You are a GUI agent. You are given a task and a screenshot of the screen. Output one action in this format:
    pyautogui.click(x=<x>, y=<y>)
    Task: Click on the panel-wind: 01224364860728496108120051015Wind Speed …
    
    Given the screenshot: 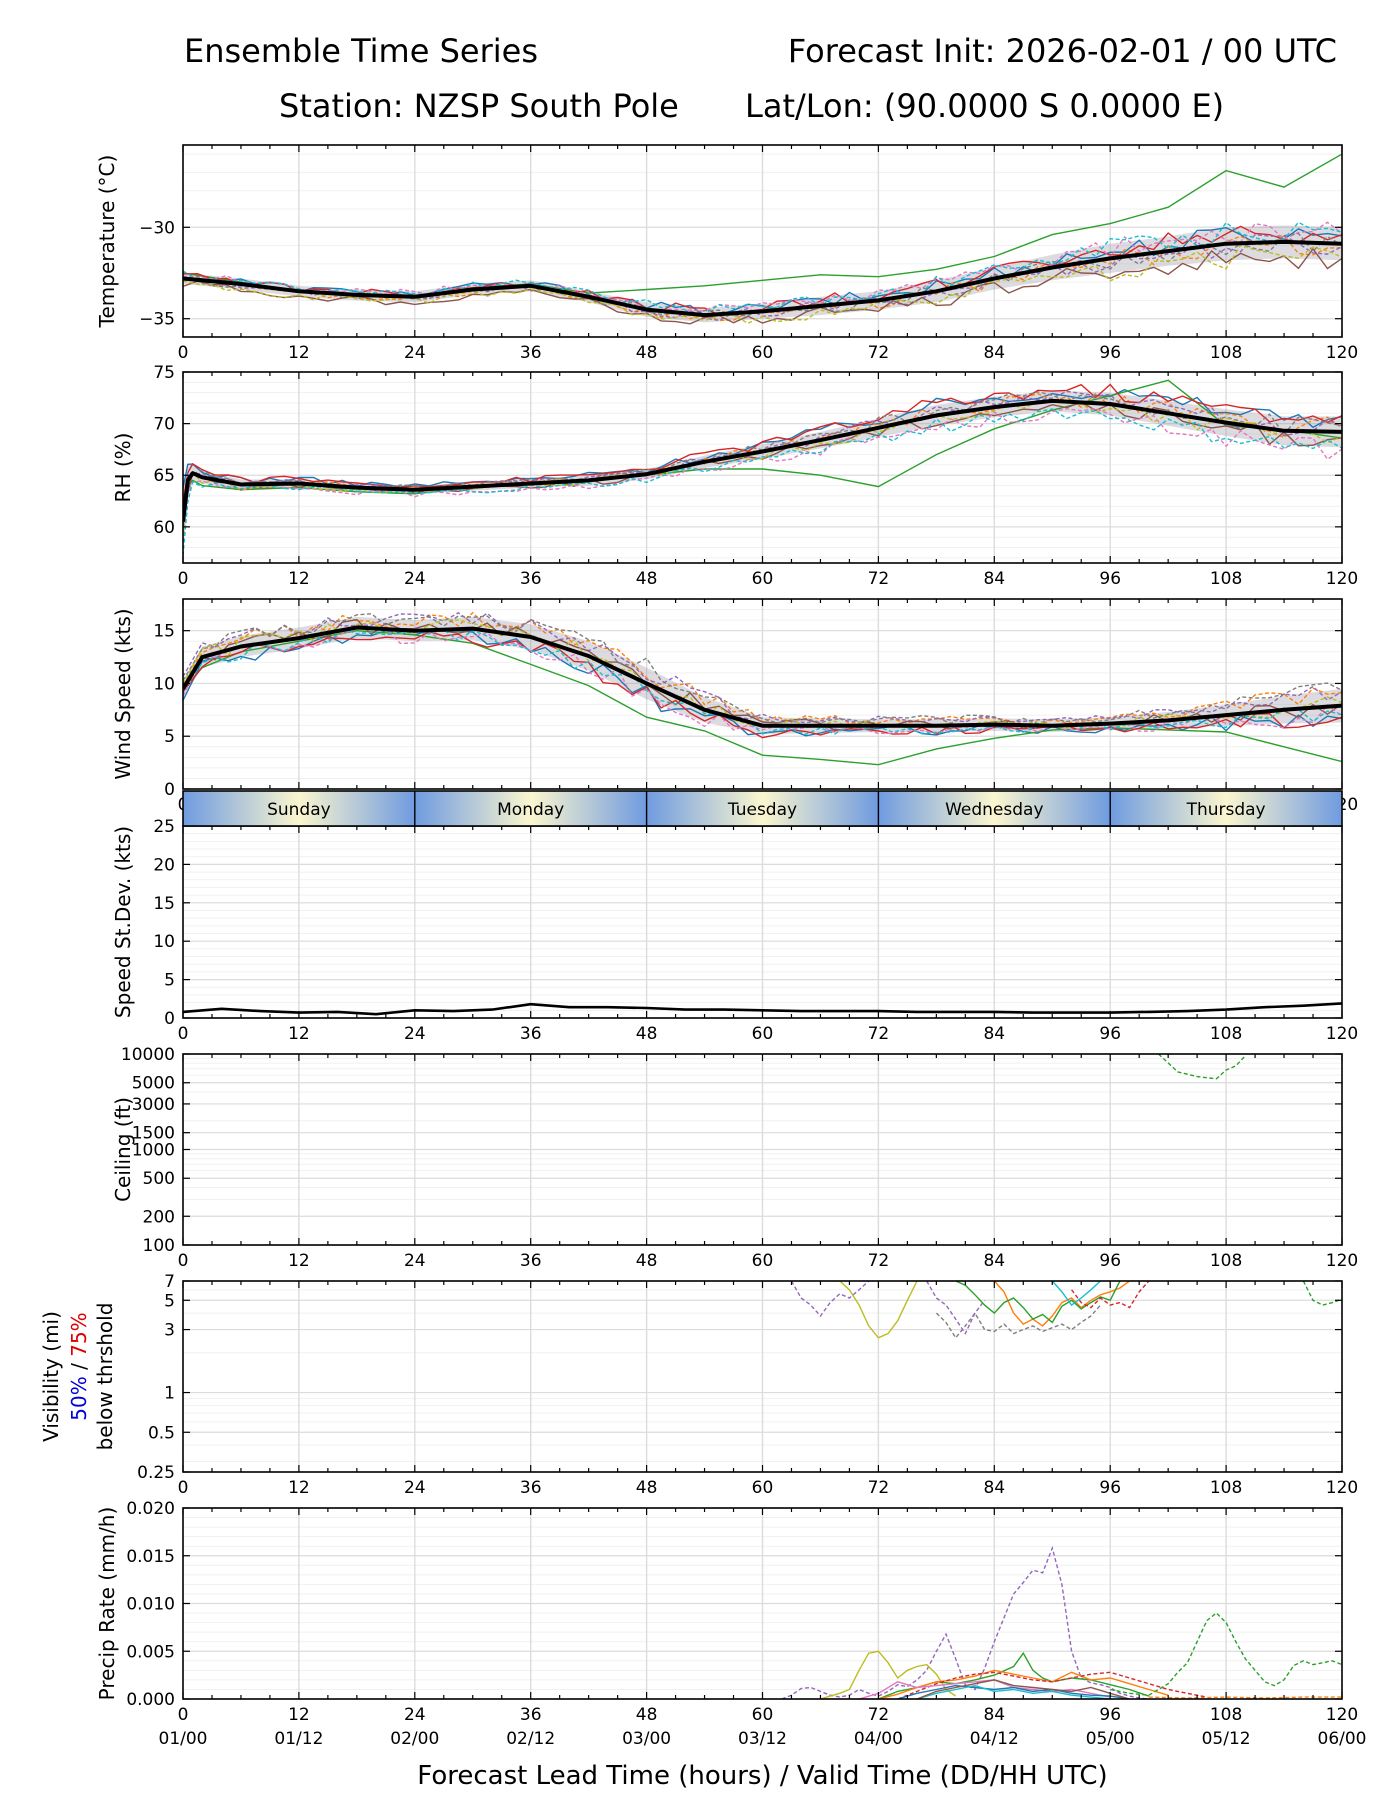 What is the action you would take?
    pyautogui.click(x=734, y=706)
    